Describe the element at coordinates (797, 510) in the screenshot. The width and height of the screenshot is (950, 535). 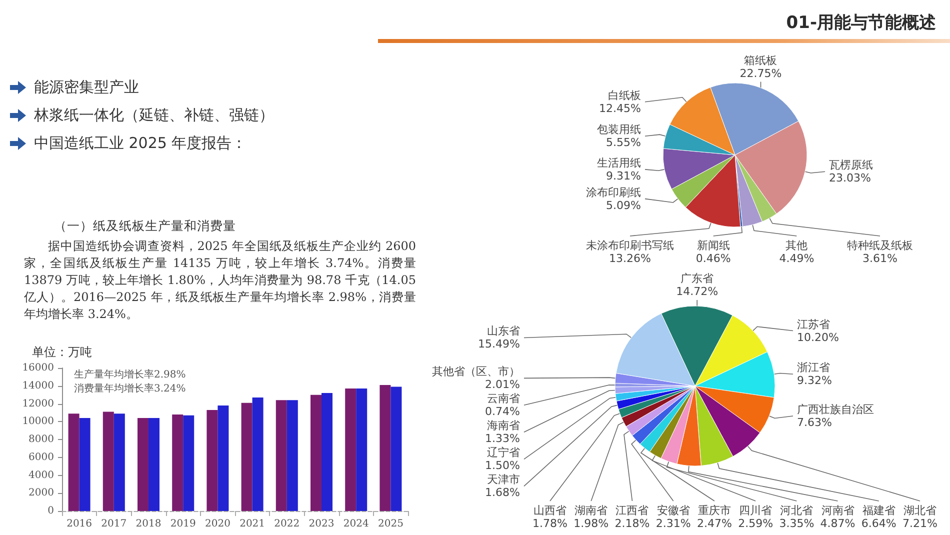
I see `slice-label: 河北省` at that location.